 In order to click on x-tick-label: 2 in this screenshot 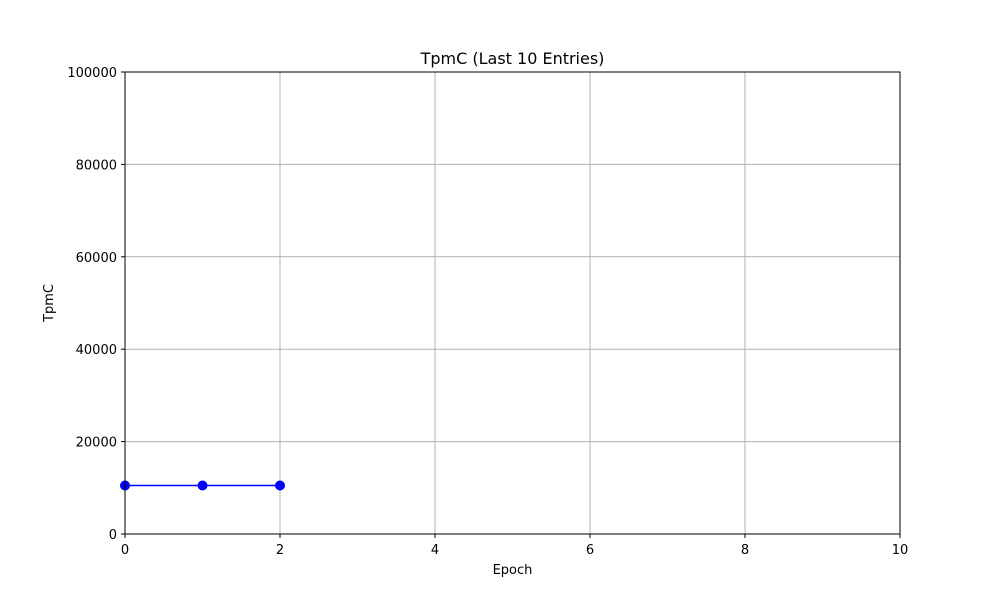, I will do `click(280, 550)`.